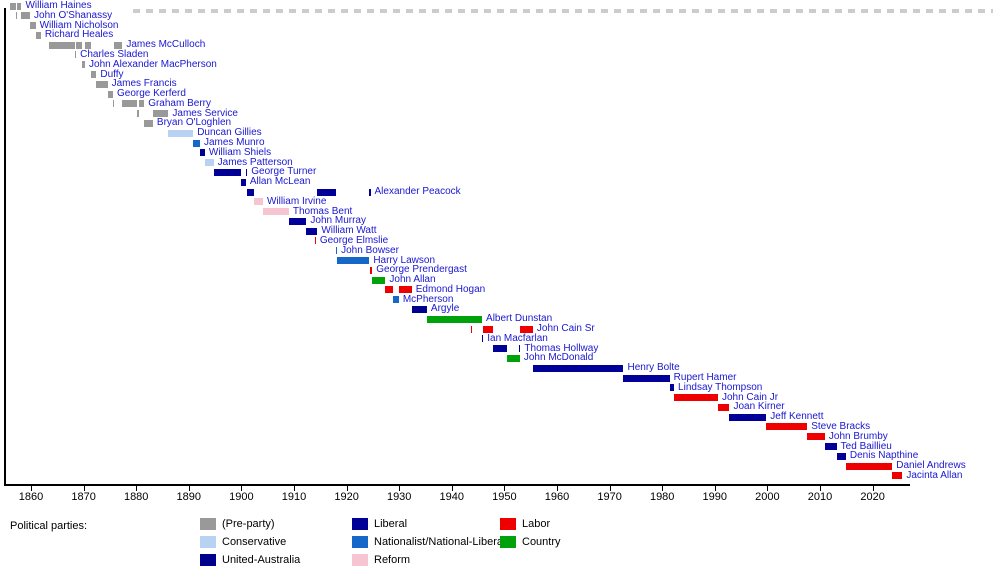 The height and width of the screenshot is (573, 1000). I want to click on premier-name-label: John O'Shanassy, so click(73, 15).